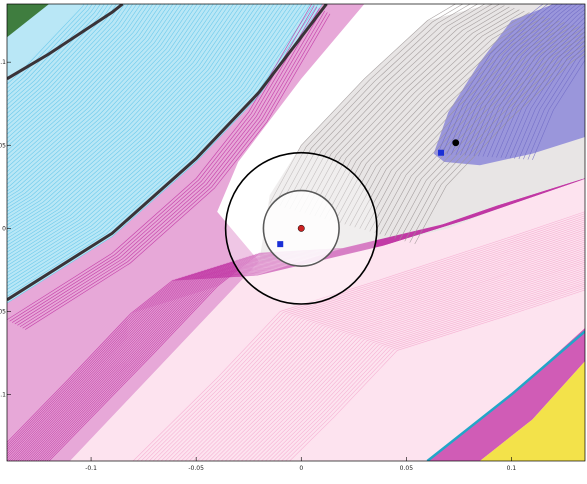  I want to click on yellow-region, so click(532, 411).